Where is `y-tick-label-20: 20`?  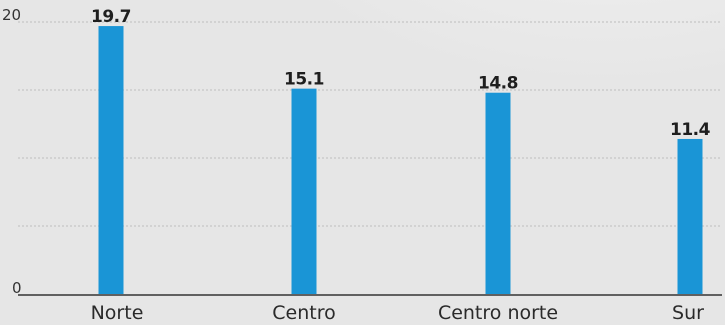
y-tick-label-20: 20 is located at coordinates (11, 15).